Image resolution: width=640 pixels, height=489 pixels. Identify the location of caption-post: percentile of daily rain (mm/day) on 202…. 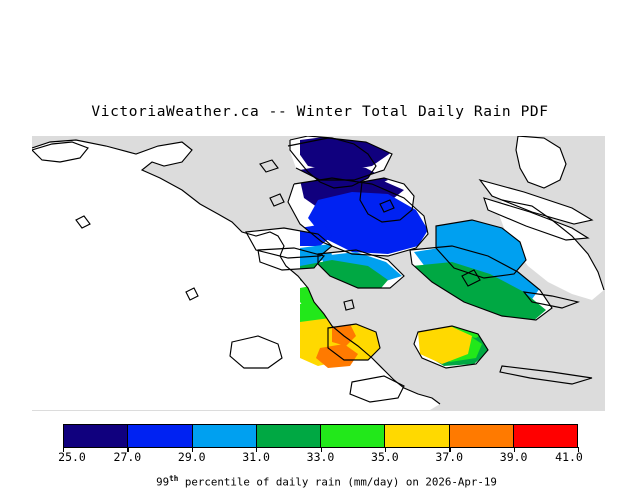
(337, 482).